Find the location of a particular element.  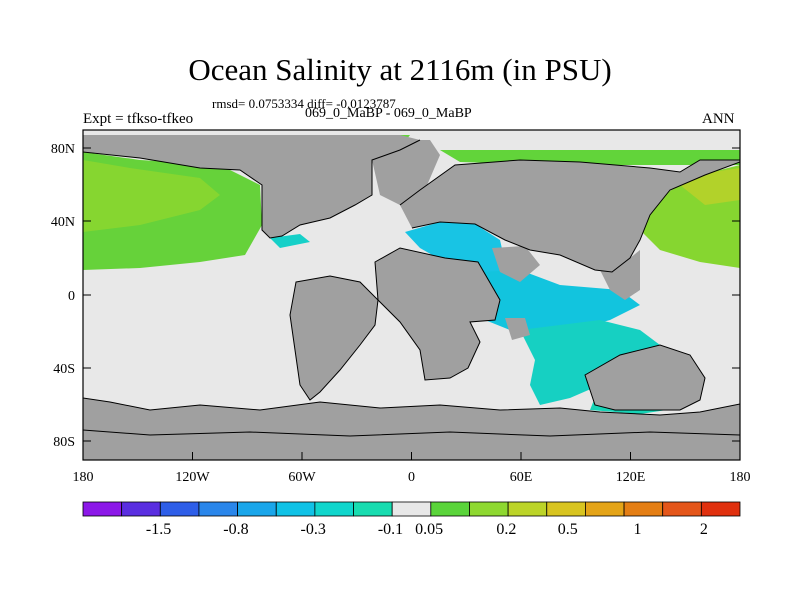

y-tick-label: 40N is located at coordinates (63, 222).